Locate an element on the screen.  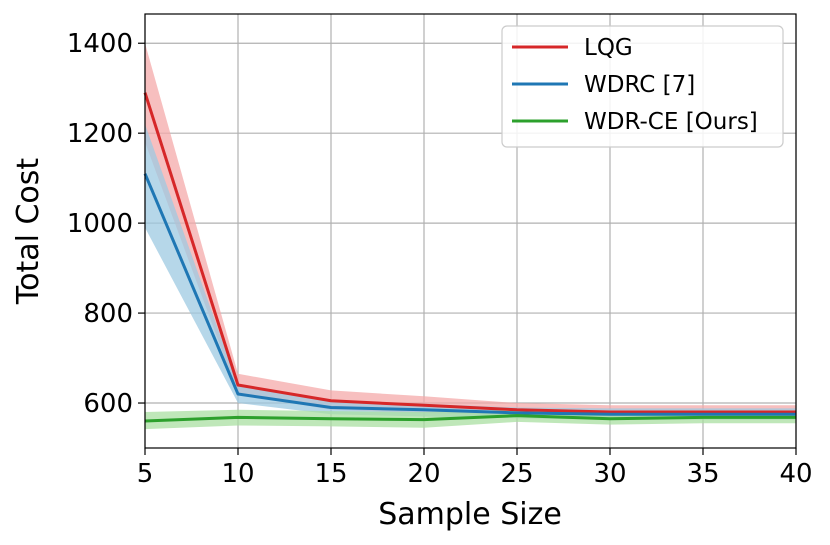
x-tick-label: 10 is located at coordinates (237, 474).